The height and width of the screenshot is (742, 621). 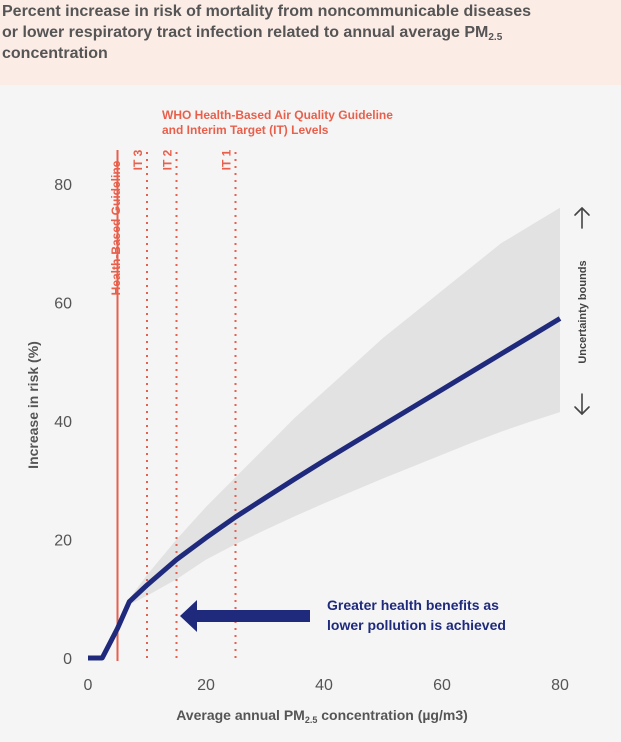 What do you see at coordinates (67, 659) in the screenshot?
I see `y-tick-label: 0` at bounding box center [67, 659].